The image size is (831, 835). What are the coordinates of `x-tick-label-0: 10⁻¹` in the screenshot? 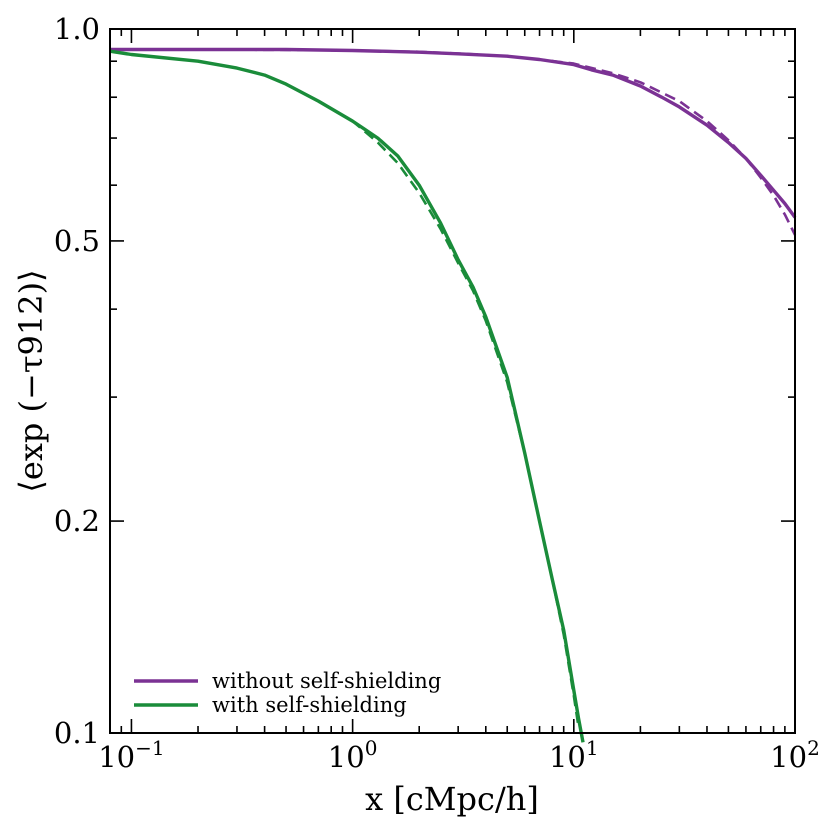 It's located at (131, 755).